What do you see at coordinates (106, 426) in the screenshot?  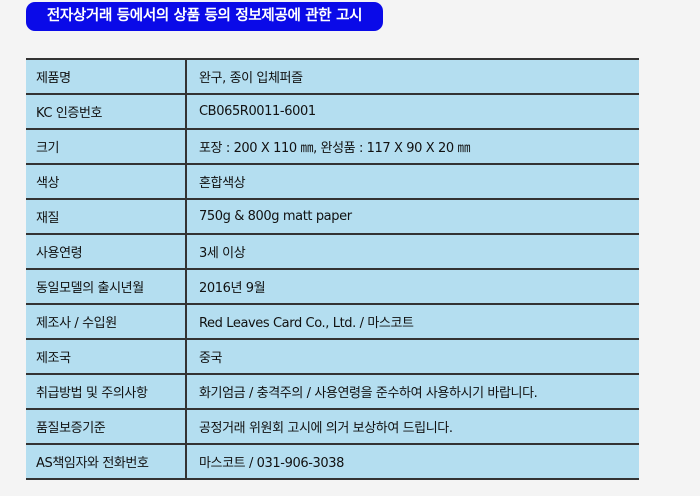 I see `row-label: 품질보증기준` at bounding box center [106, 426].